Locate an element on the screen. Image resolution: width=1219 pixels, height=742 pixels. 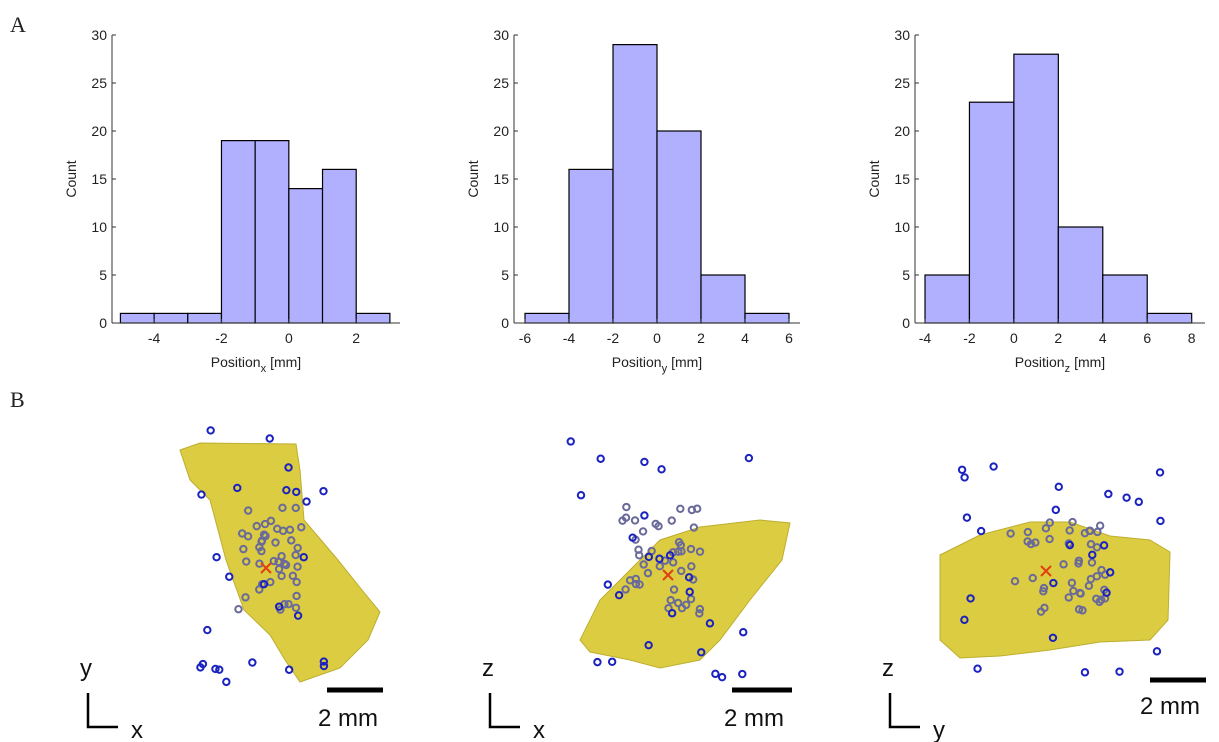
scale-label: 2 mm is located at coordinates (1170, 706).